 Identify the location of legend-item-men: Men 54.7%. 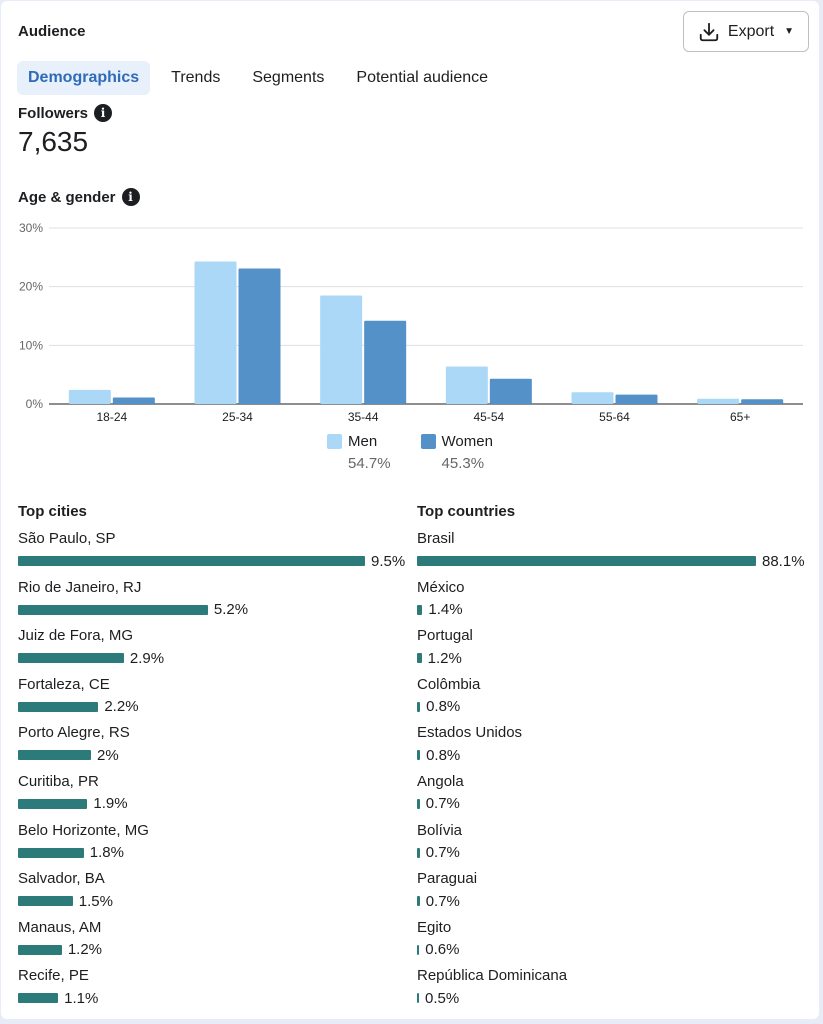
(359, 452).